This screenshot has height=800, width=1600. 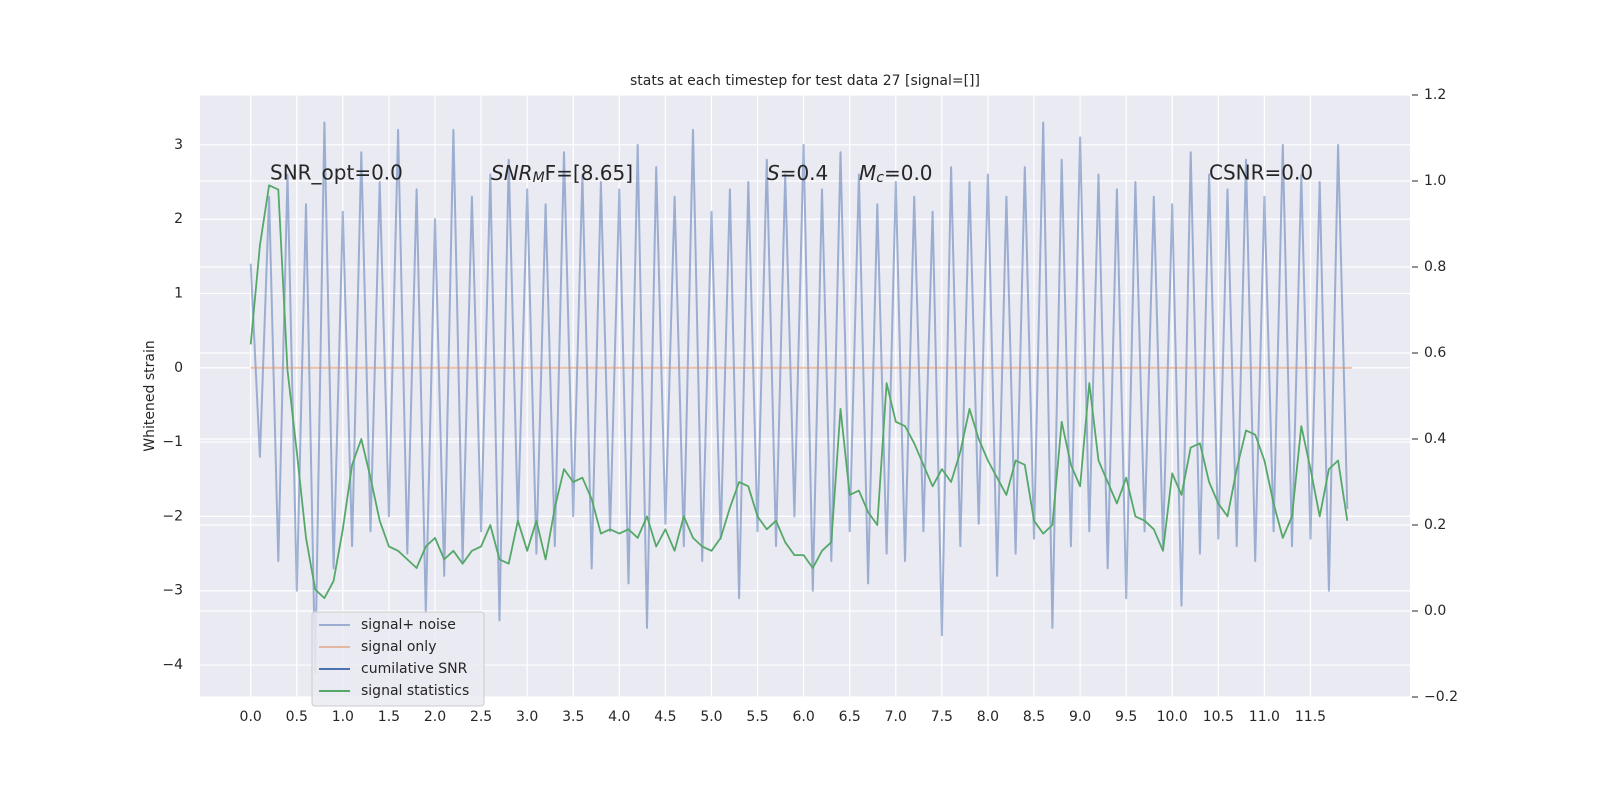 What do you see at coordinates (1261, 173) in the screenshot?
I see `annotation: CSNR=0.0` at bounding box center [1261, 173].